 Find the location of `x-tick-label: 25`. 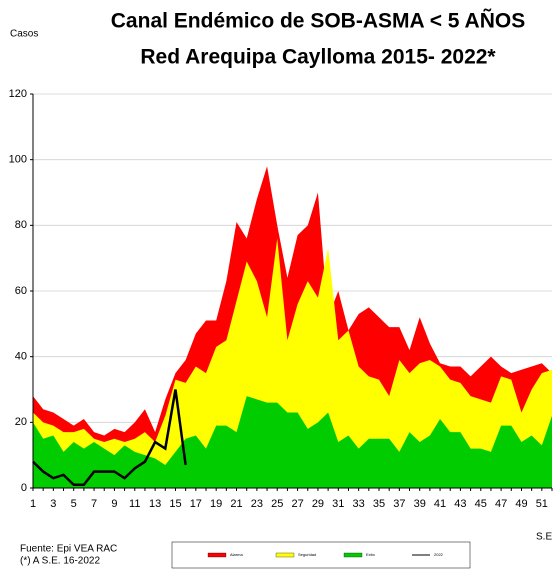

x-tick-label: 25 is located at coordinates (277, 504).